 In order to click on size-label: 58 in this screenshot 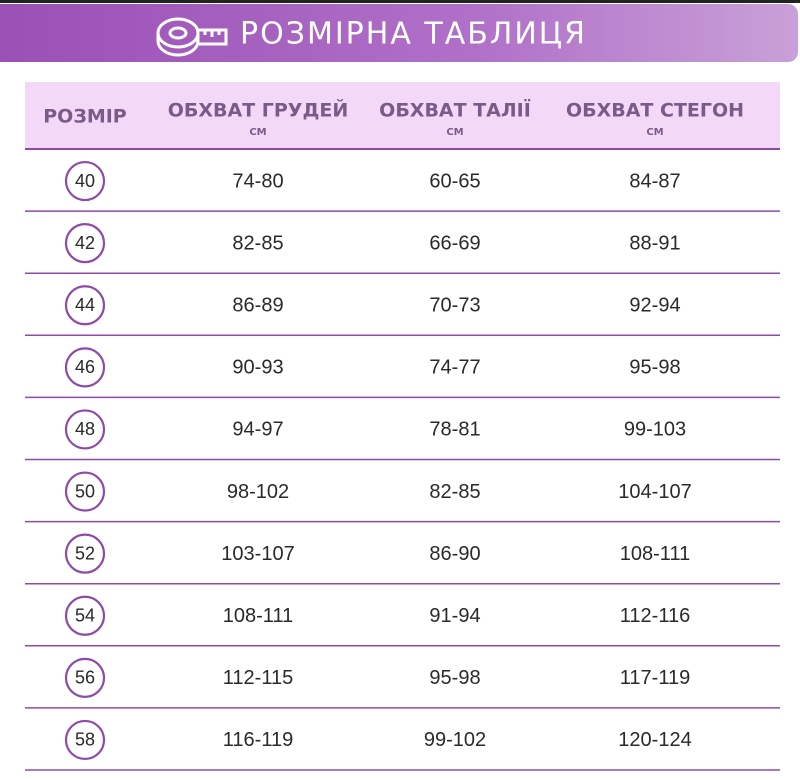, I will do `click(85, 740)`.